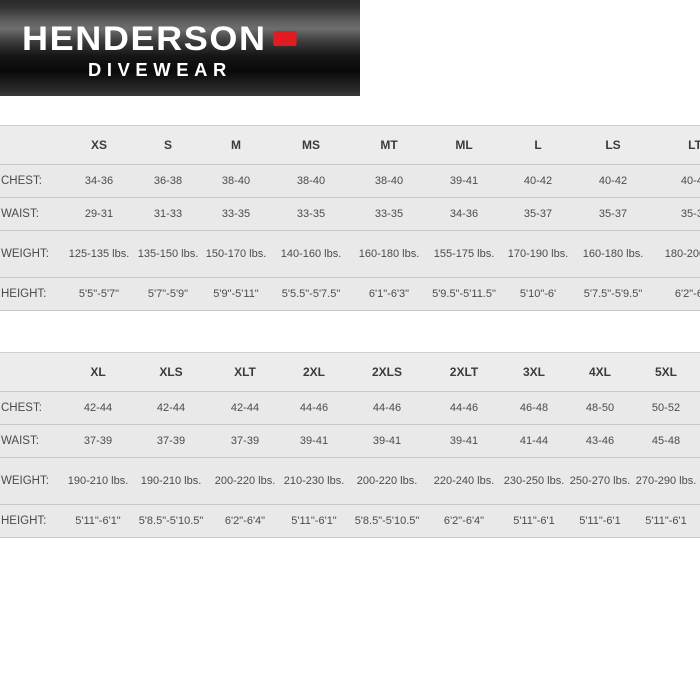 Image resolution: width=700 pixels, height=700 pixels. Describe the element at coordinates (534, 408) in the screenshot. I see `cell-chest-3xl: 46-48` at that location.